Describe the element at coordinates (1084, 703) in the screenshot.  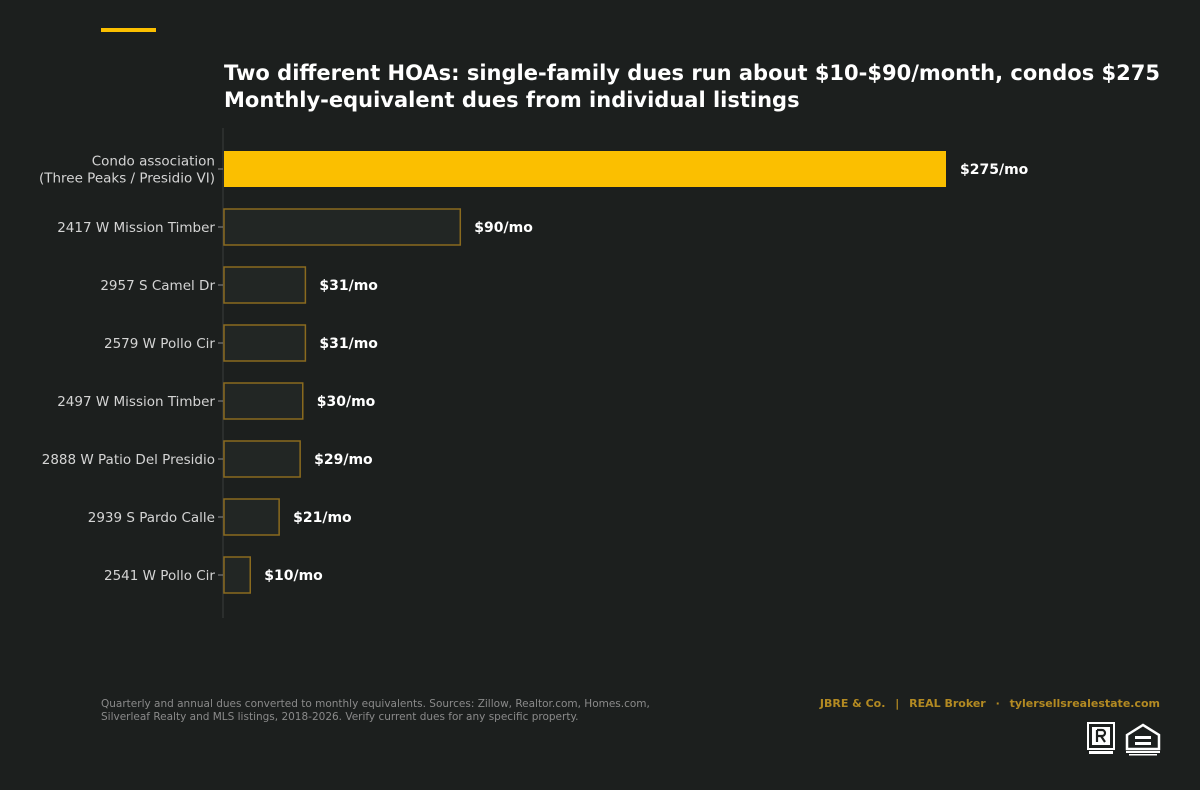
I see `brand-website: tylersellsrealestate.com` at that location.